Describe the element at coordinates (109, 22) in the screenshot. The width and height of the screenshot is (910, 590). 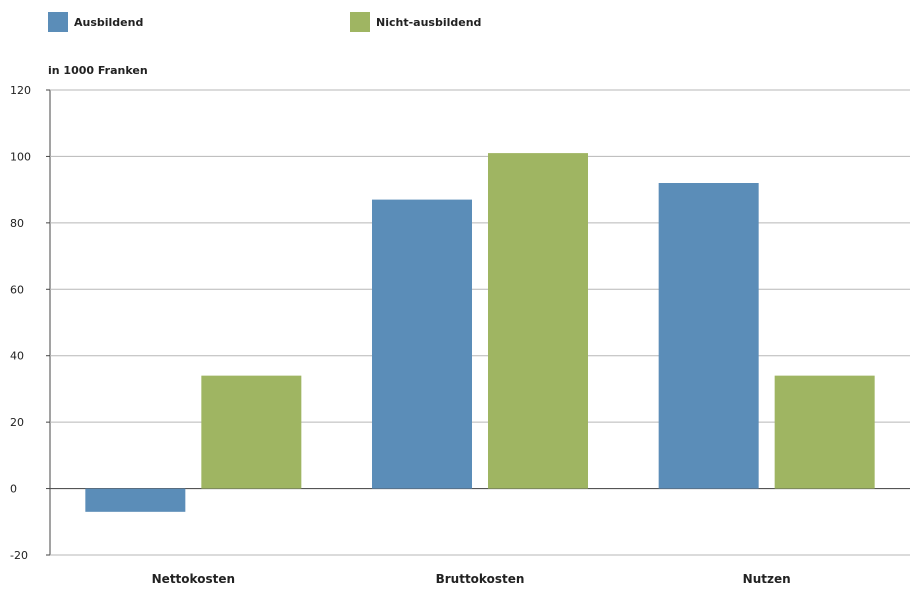
I see `legend-label-ausbildend: Ausbildend` at that location.